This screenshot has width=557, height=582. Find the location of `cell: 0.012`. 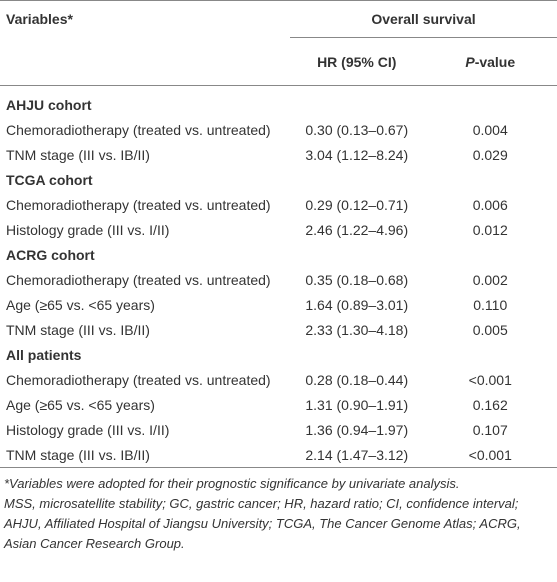

cell: 0.012 is located at coordinates (490, 229).